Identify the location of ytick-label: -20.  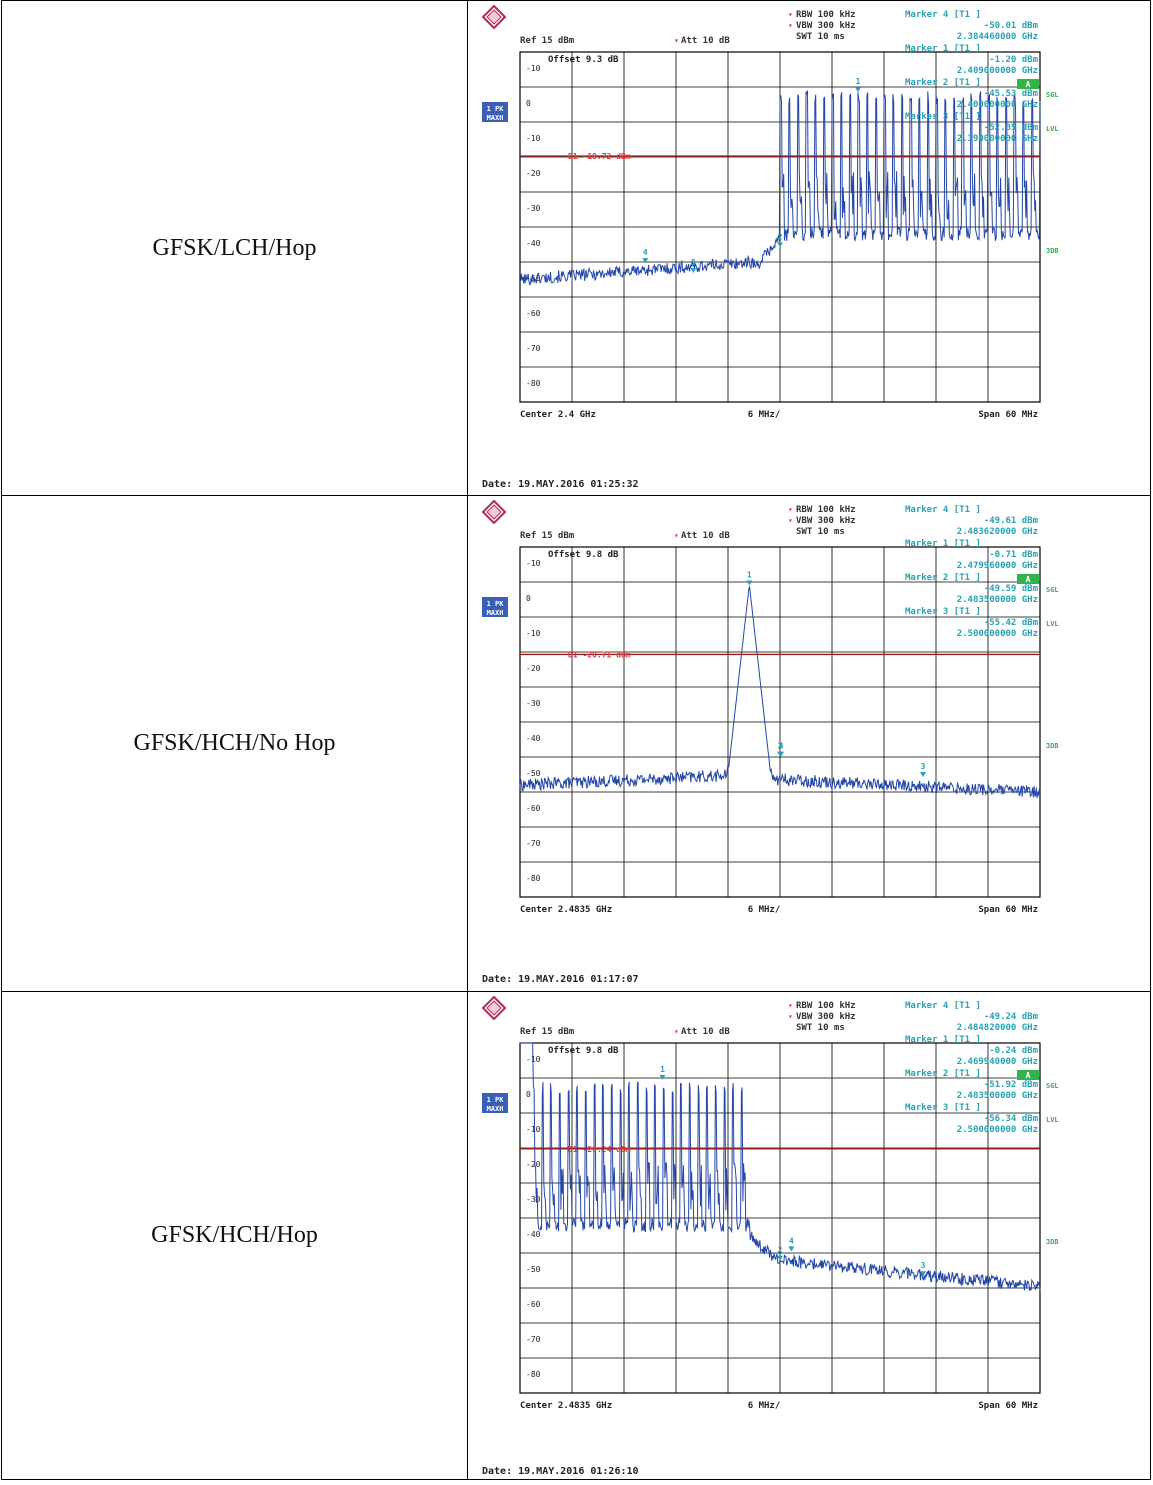
(533, 1164).